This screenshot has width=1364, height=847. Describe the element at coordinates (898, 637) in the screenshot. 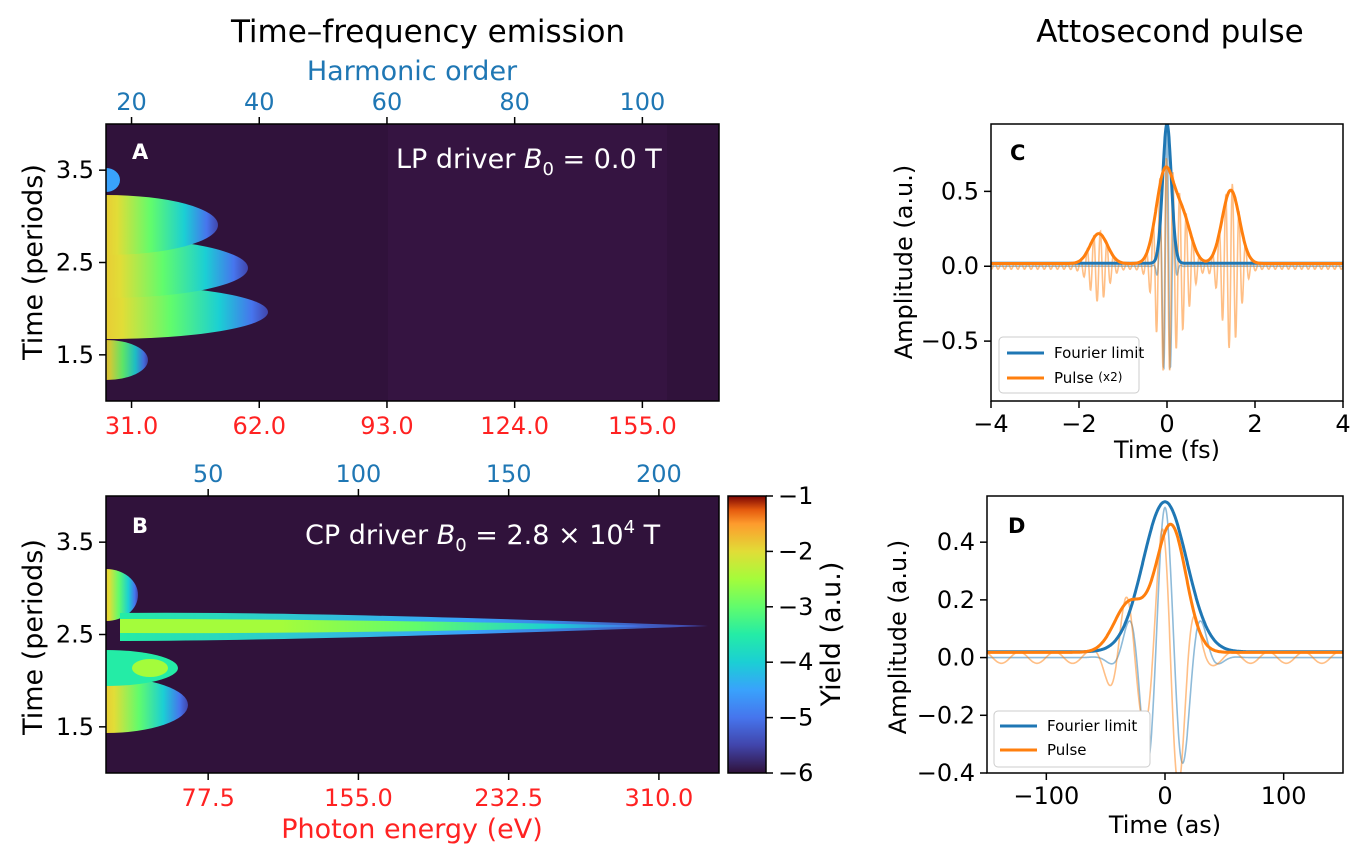

I see `panel-d-ylabel: Amplitude (a.u.)` at that location.